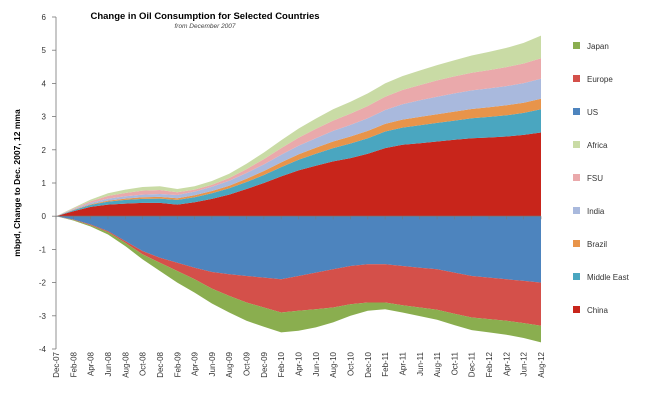 The height and width of the screenshot is (401, 645). I want to click on x-tick-label: Apr-12, so click(506, 363).